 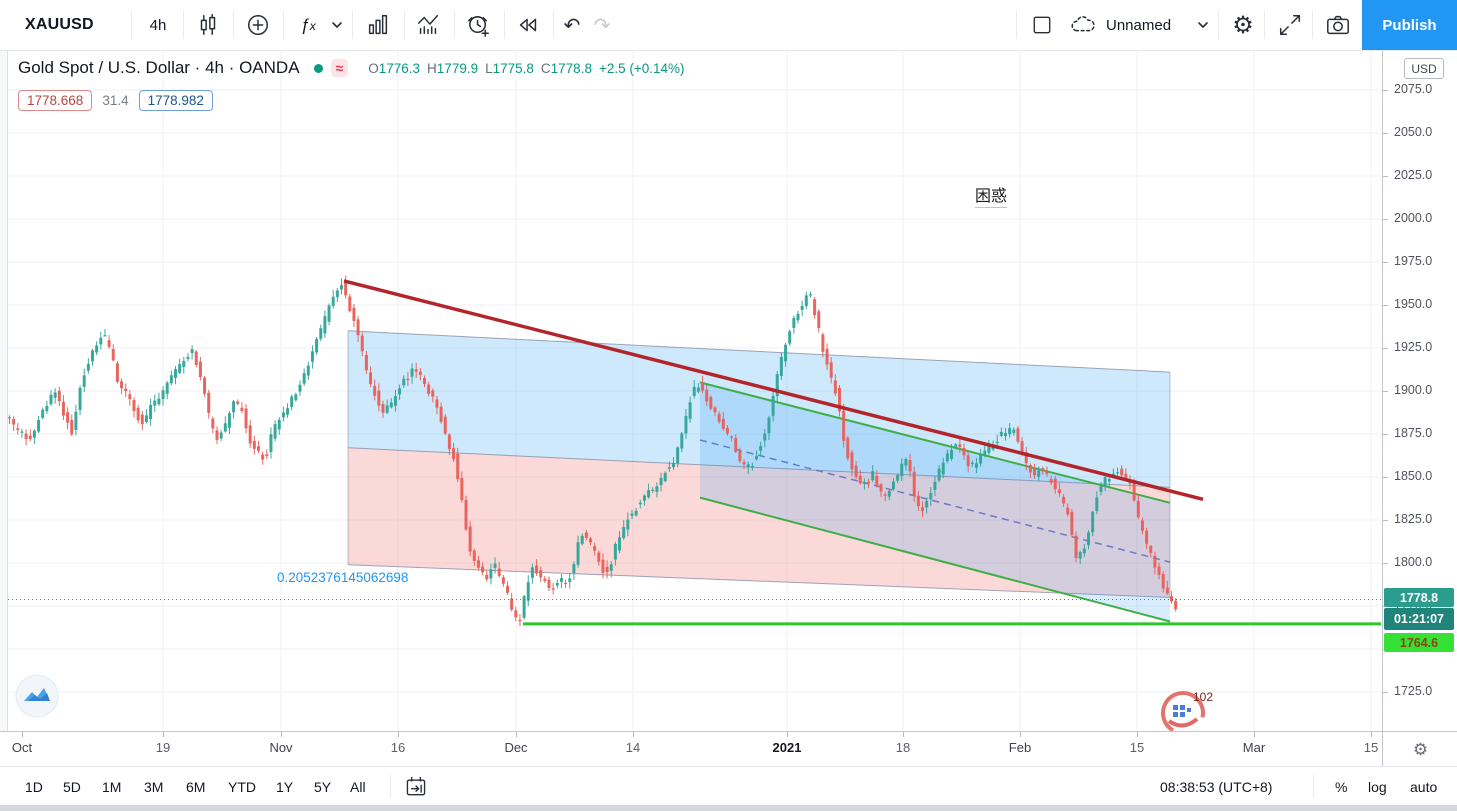 What do you see at coordinates (175, 100) in the screenshot?
I see `order-price-chip: 1778.982` at bounding box center [175, 100].